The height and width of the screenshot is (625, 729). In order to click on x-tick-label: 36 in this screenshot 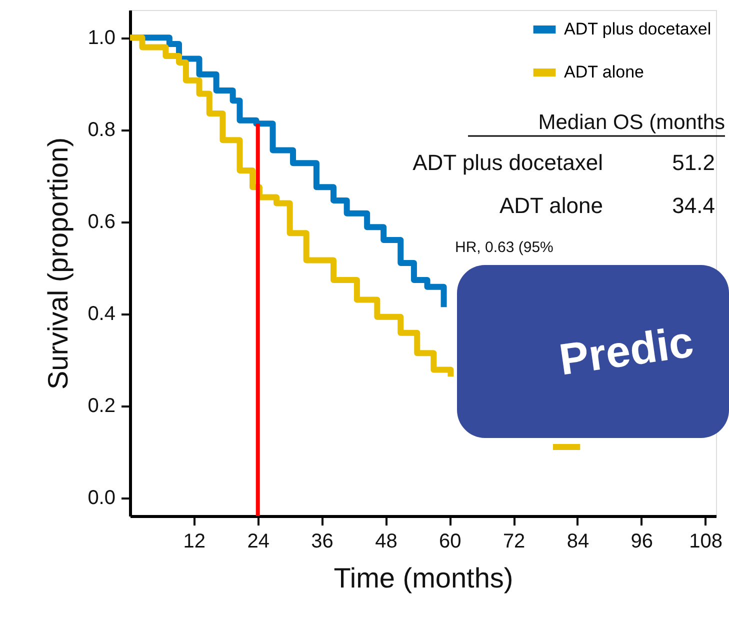, I will do `click(322, 541)`.